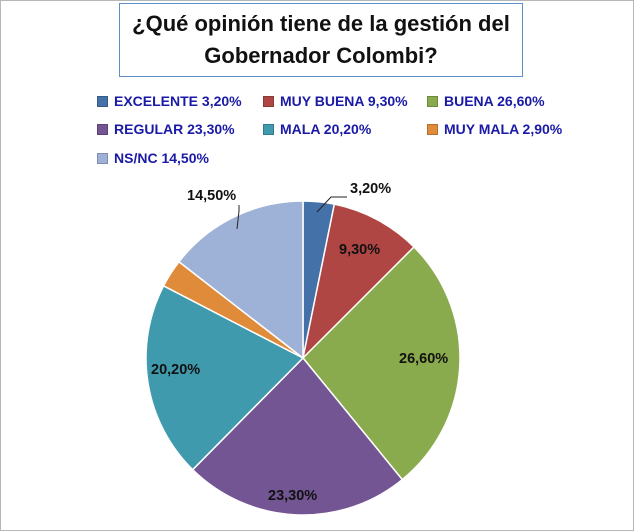 The image size is (634, 531). I want to click on slice-label: 20,20%, so click(175, 370).